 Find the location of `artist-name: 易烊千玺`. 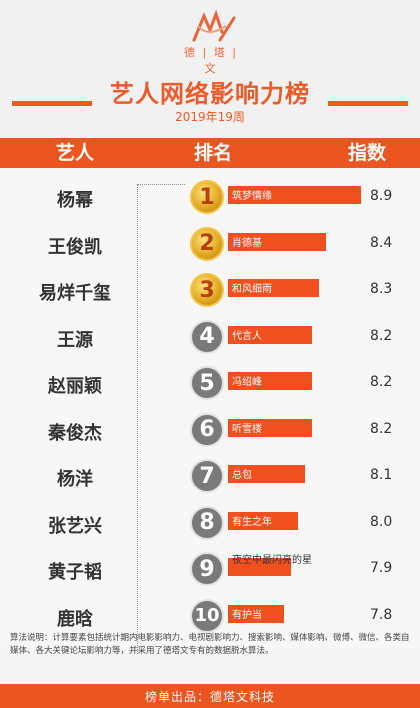

artist-name: 易烊千玺 is located at coordinates (75, 293).